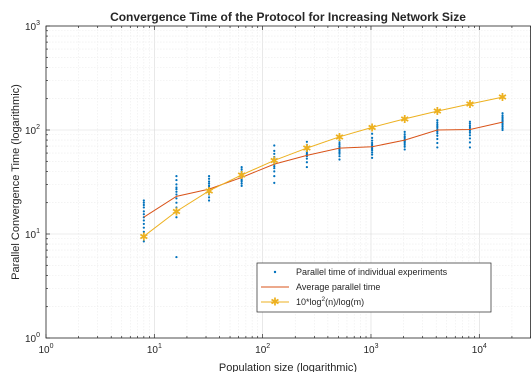 Image resolution: width=531 pixels, height=372 pixels. I want to click on y-tick-label: 10³, so click(32, 26).